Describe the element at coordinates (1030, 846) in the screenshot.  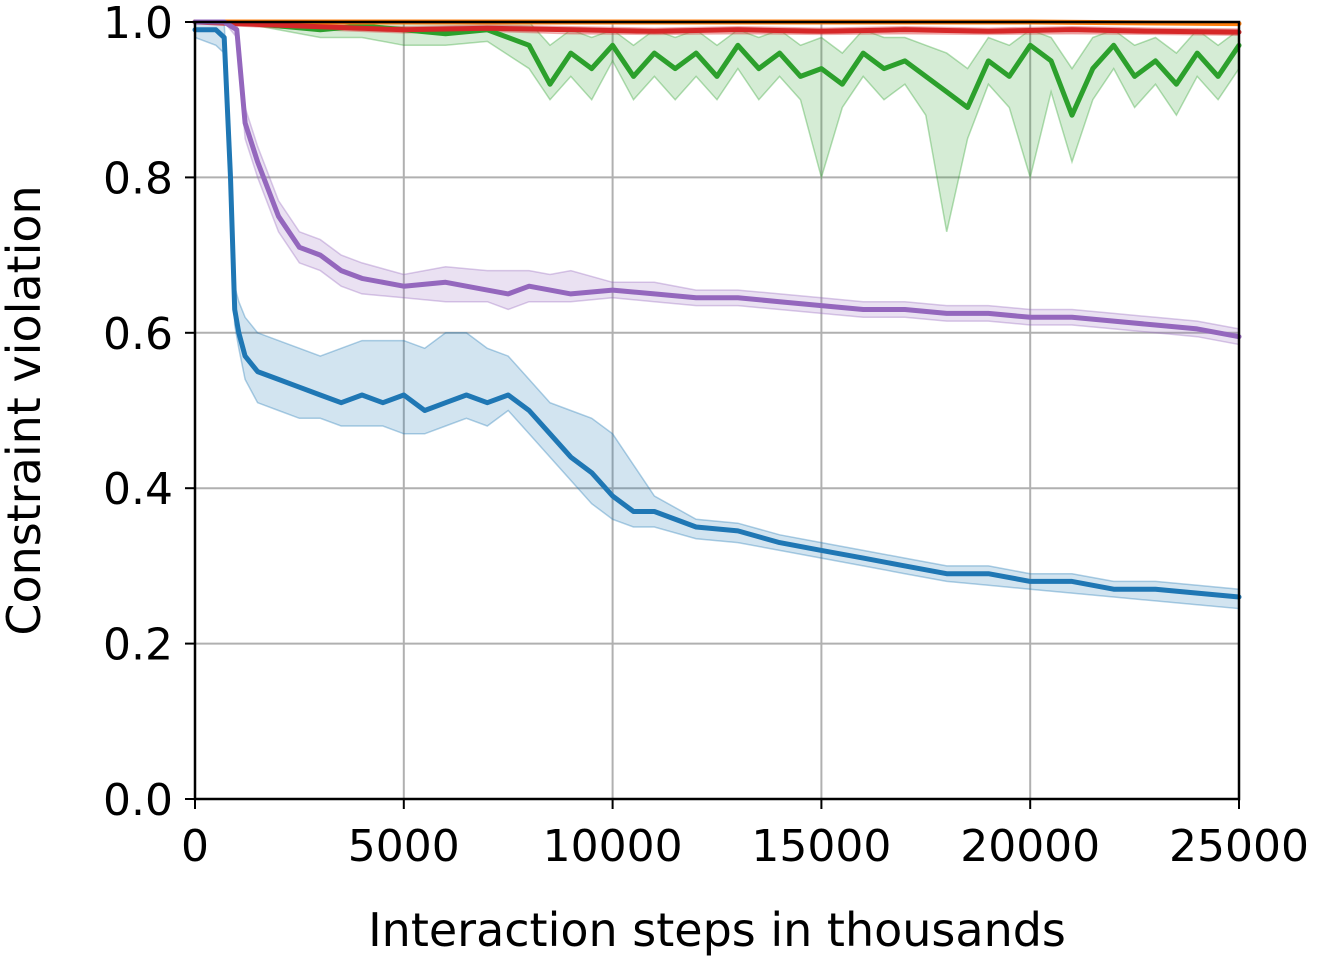
I see `x-tick-label: 20000` at that location.